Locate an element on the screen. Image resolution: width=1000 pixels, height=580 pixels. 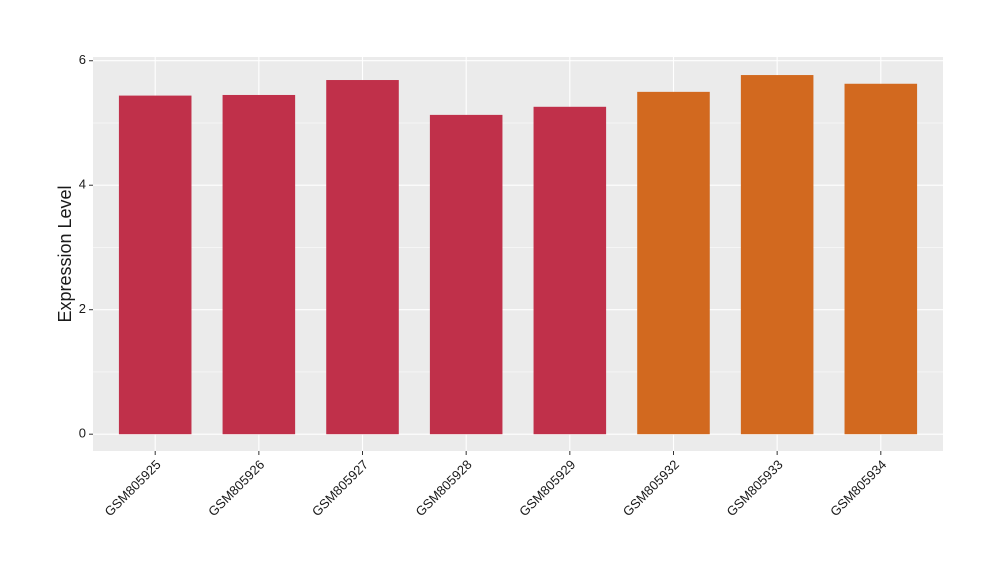
y-tick-label: 4 is located at coordinates (82, 184).